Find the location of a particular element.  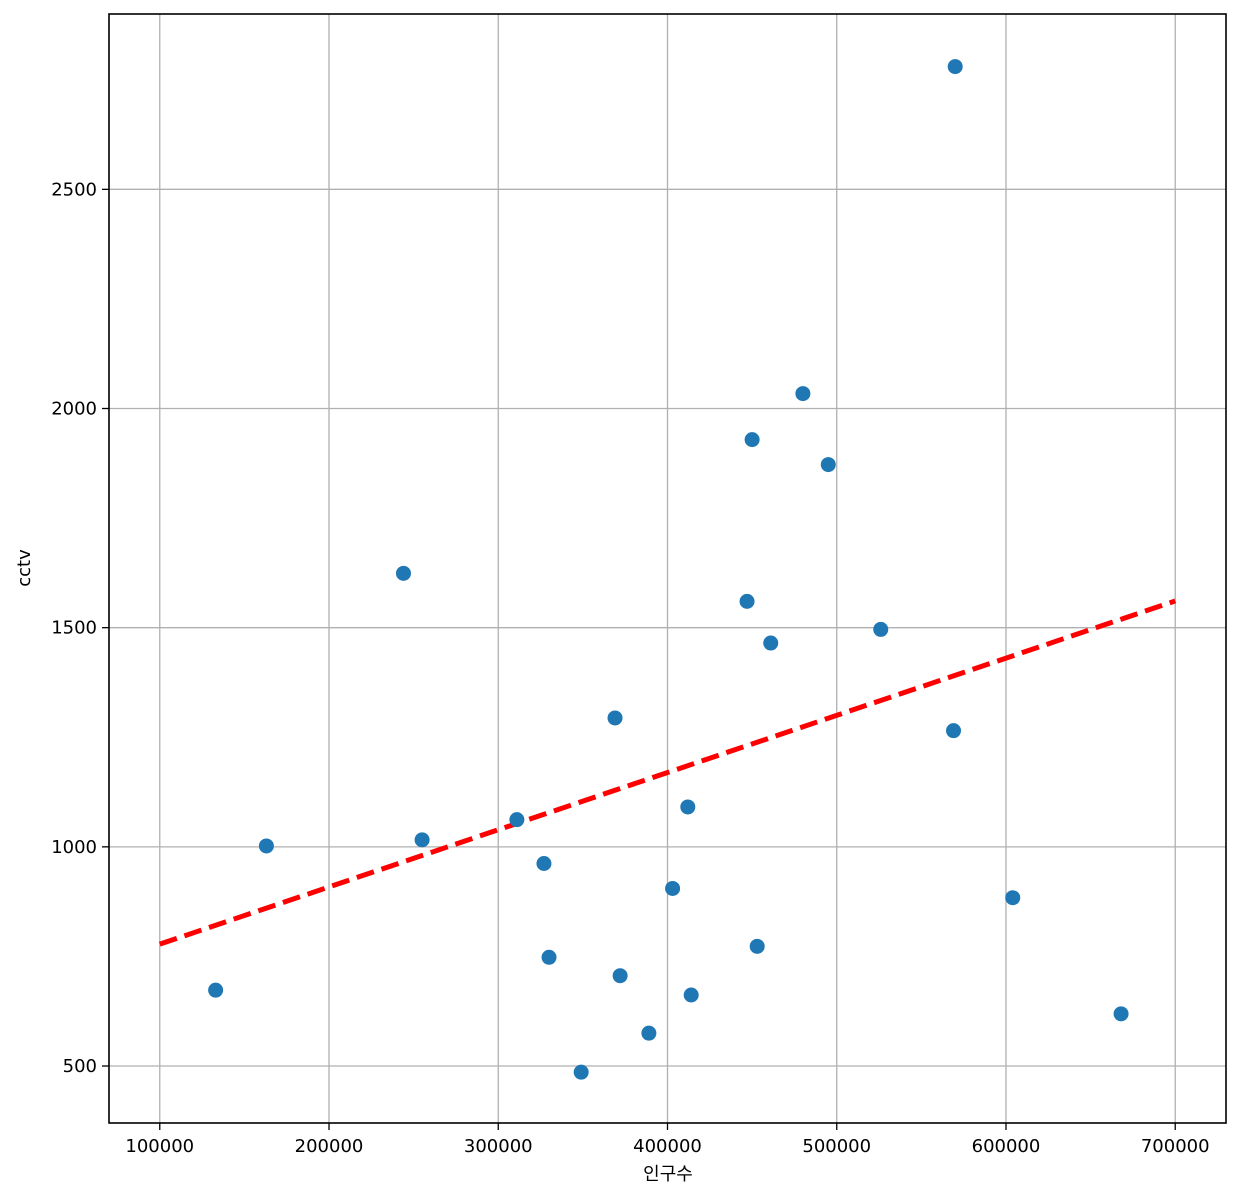

x-tick-label: 500000 is located at coordinates (836, 1146).